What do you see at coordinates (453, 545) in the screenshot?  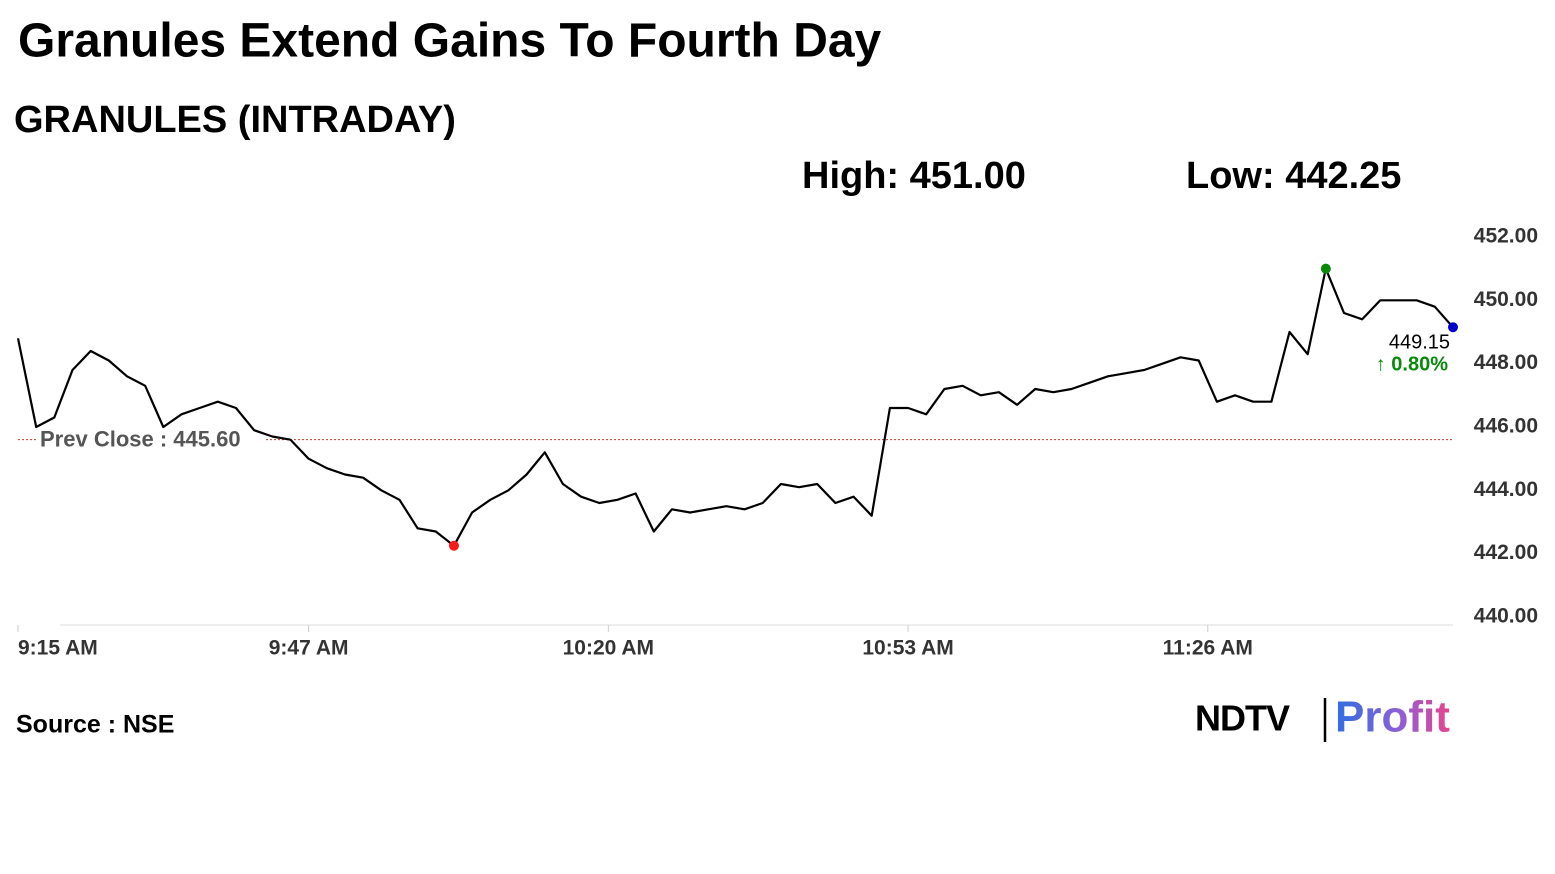 I see `marker-low` at bounding box center [453, 545].